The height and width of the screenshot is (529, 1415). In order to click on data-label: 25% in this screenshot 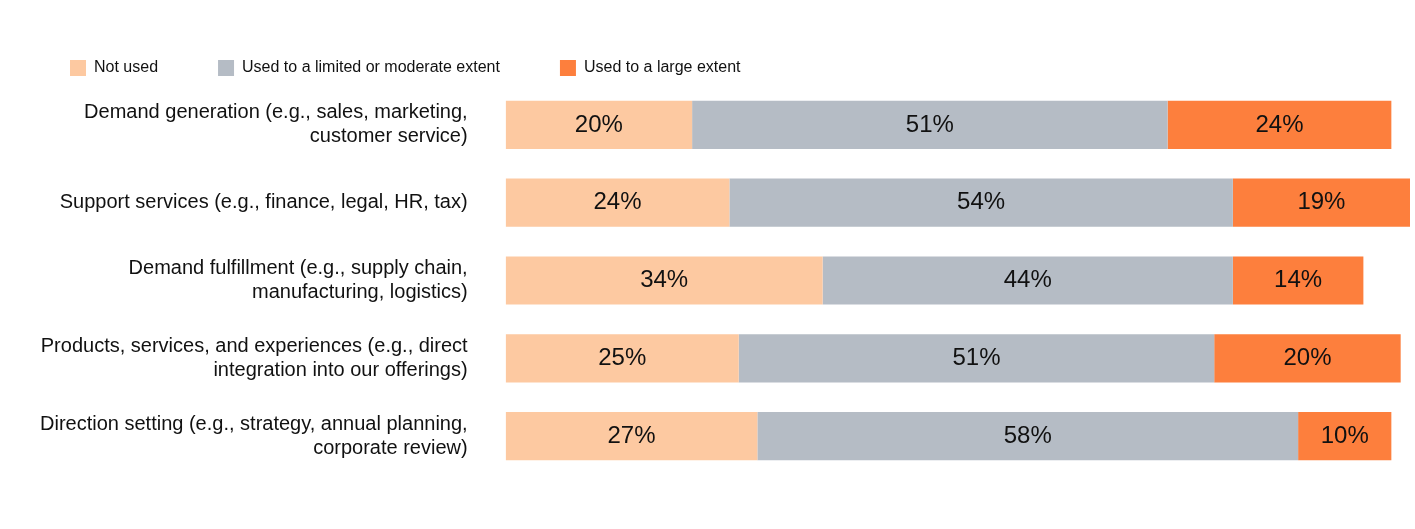, I will do `click(622, 356)`.